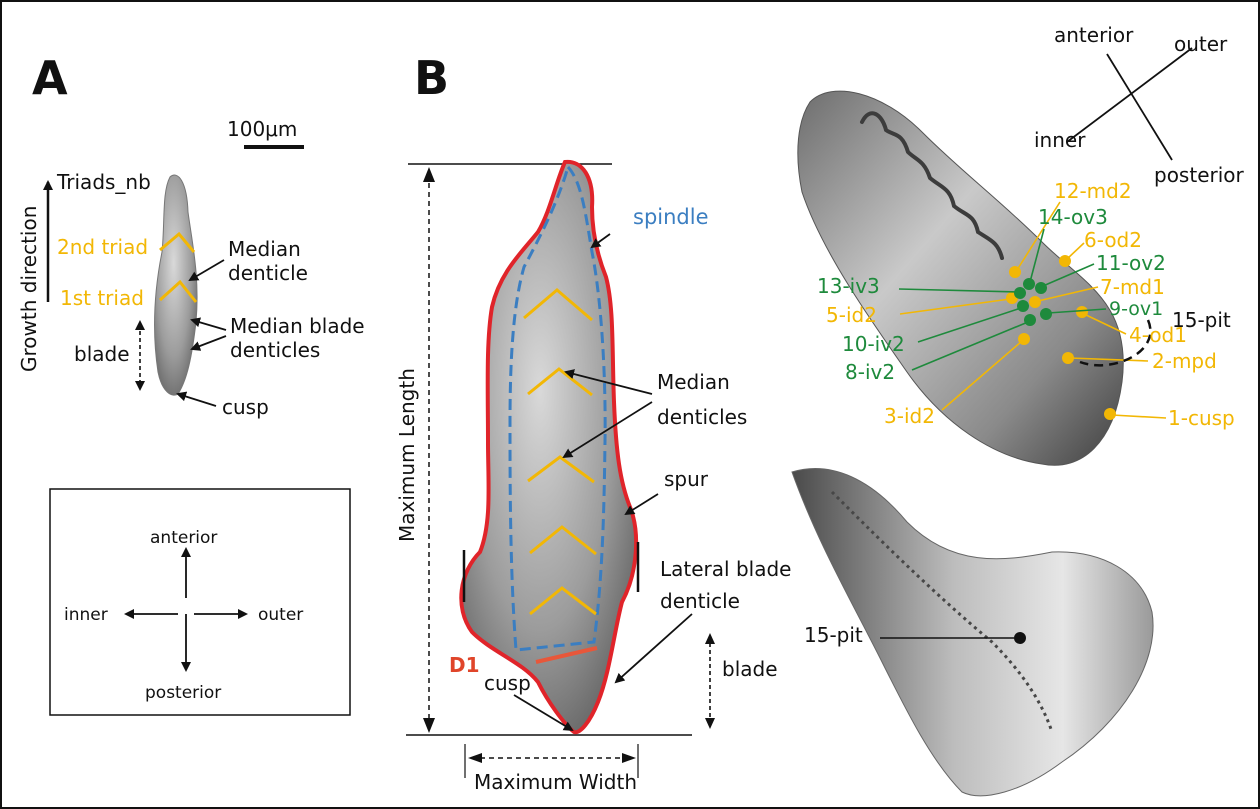 The width and height of the screenshot is (1260, 809). Describe the element at coordinates (1201, 320) in the screenshot. I see `landmark-label-15-upper: 15-pit` at that location.